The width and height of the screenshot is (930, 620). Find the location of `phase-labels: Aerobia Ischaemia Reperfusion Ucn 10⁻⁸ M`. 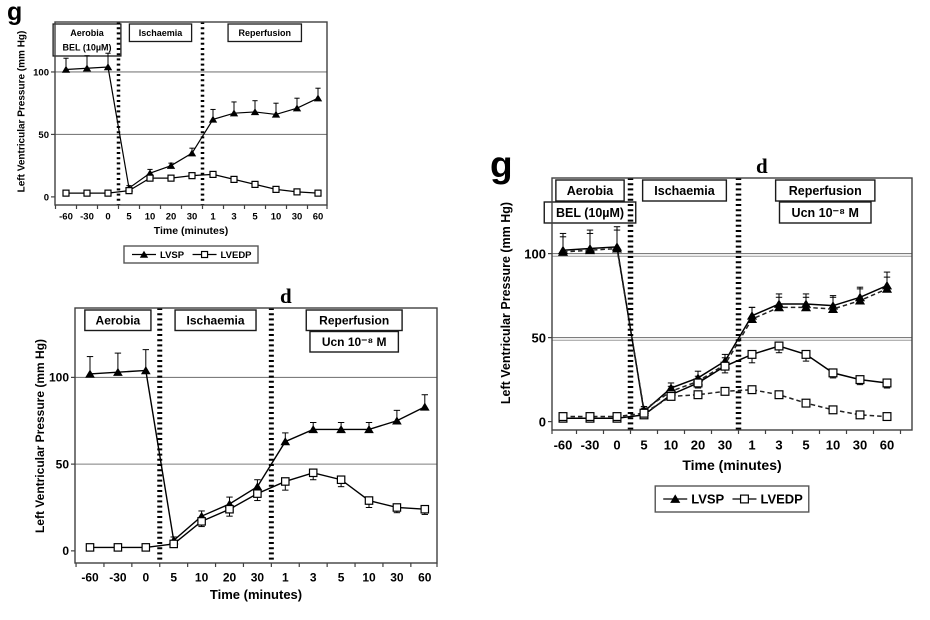

phase-labels: Aerobia Ischaemia Reperfusion Ucn 10⁻⁸ M is located at coordinates (243, 331).